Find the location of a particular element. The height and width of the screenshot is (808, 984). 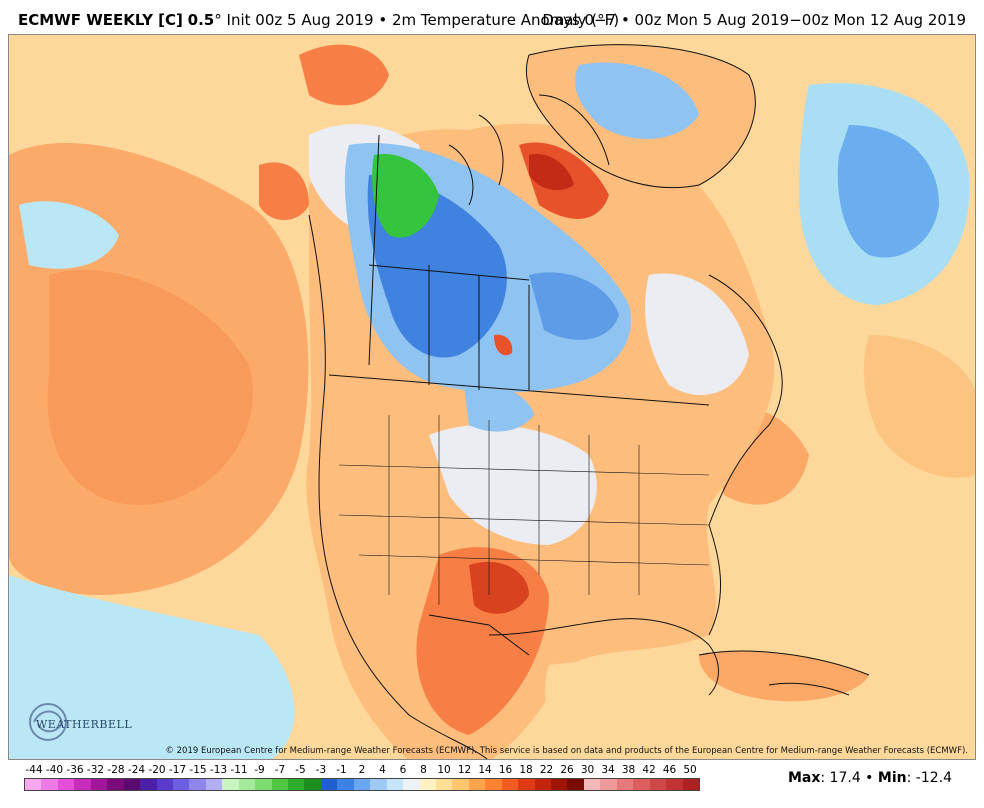

max-min-stats: Max: 17.4 • Min: -12.4 is located at coordinates (870, 778).